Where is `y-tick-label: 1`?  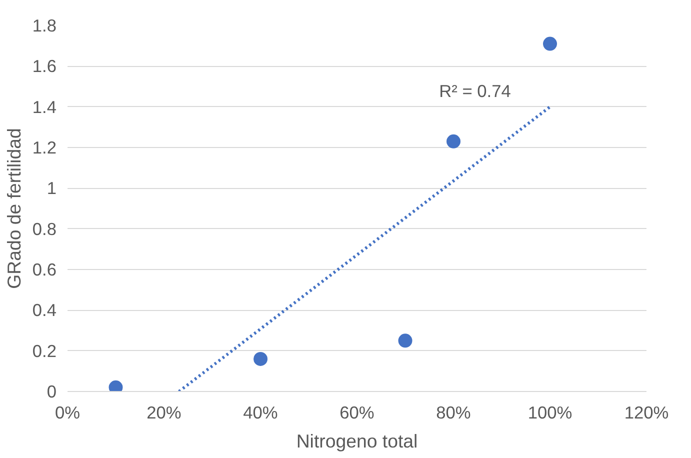 y-tick-label: 1 is located at coordinates (51, 188).